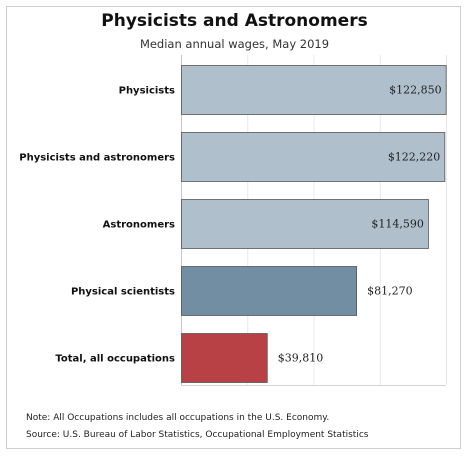 The image size is (469, 456). I want to click on chart-subtitle: Median annual wages, May 2019, so click(234, 44).